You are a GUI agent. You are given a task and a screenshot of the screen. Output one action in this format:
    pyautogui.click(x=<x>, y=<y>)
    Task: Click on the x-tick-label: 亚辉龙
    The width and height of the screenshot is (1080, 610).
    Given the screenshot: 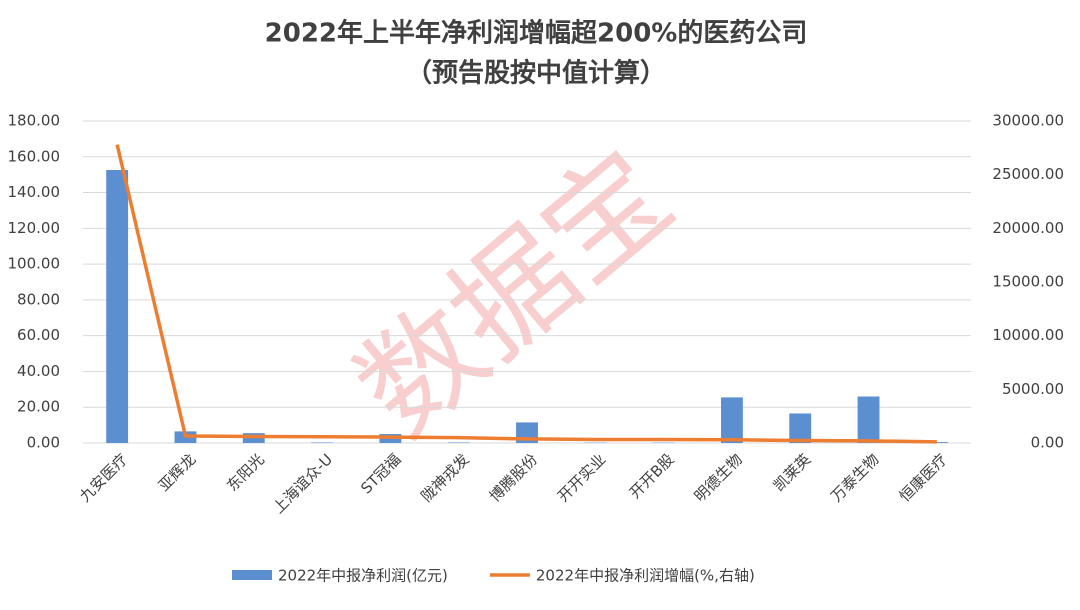 What is the action you would take?
    pyautogui.click(x=177, y=472)
    